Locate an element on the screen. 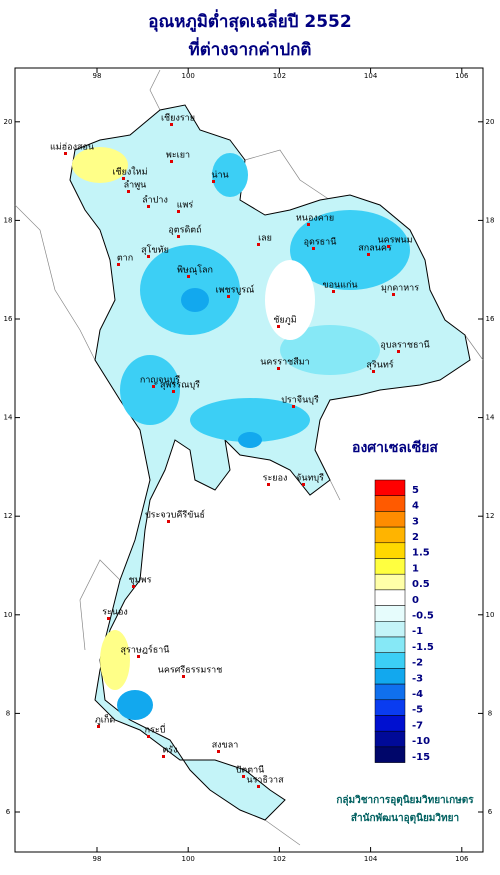 The image size is (500, 875). province-label: กาญจนบุรี is located at coordinates (160, 380).